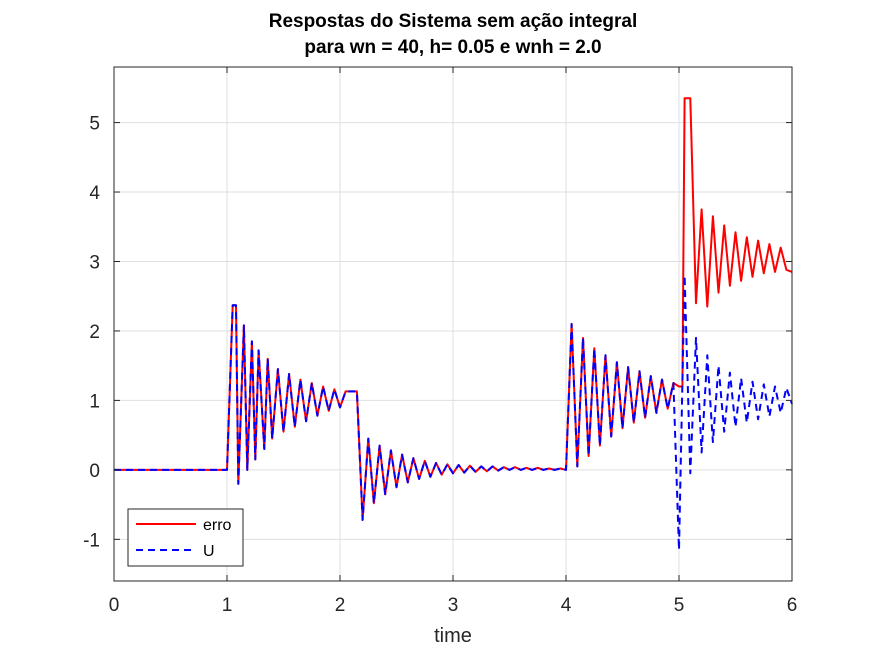 The image size is (875, 656). I want to click on x-tick-label: 5, so click(679, 605).